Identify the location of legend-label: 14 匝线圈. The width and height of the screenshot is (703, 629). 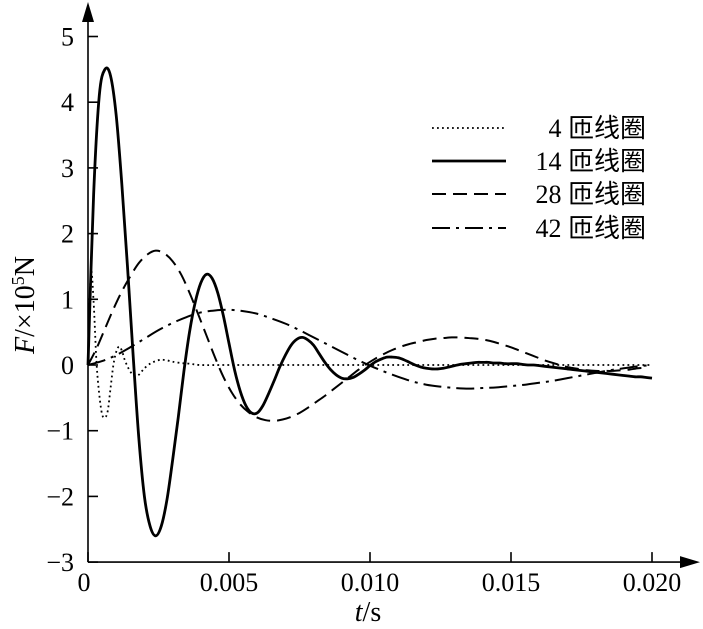
(590, 161).